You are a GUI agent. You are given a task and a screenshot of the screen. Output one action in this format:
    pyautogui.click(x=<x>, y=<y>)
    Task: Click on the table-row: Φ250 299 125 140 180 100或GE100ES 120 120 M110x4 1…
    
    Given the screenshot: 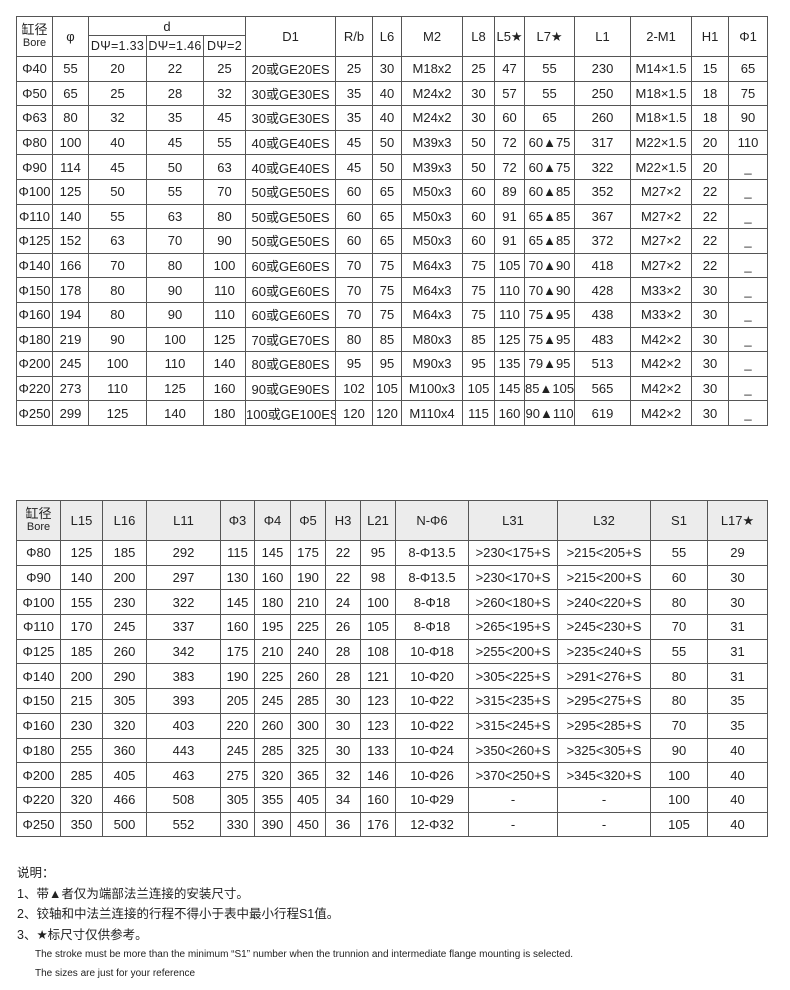 What is the action you would take?
    pyautogui.click(x=392, y=413)
    